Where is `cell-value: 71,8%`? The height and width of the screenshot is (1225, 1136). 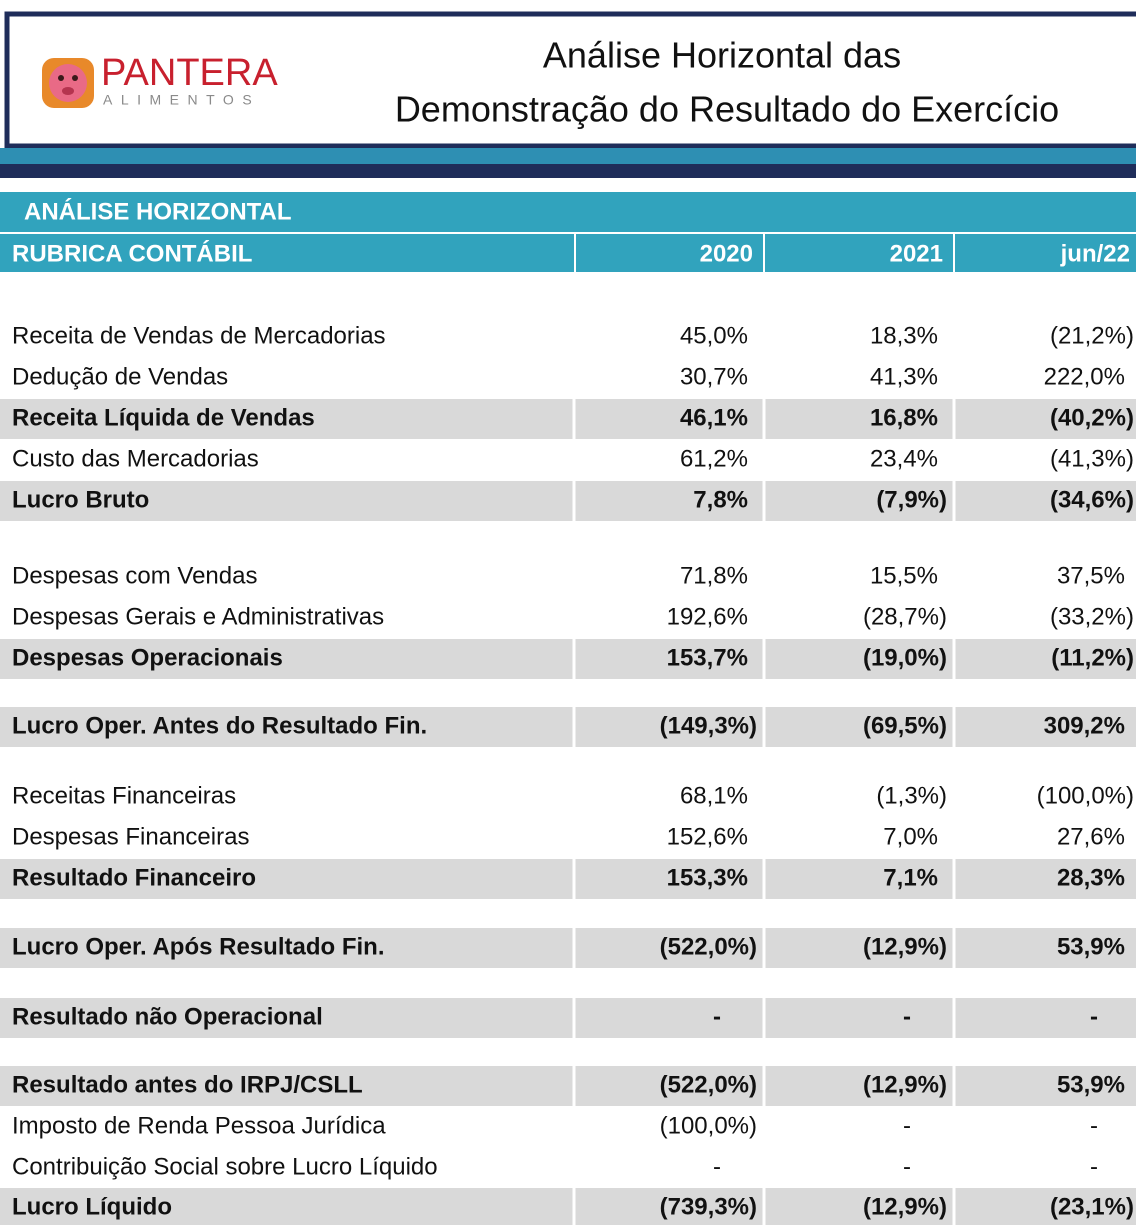
cell-value: 71,8% is located at coordinates (714, 575).